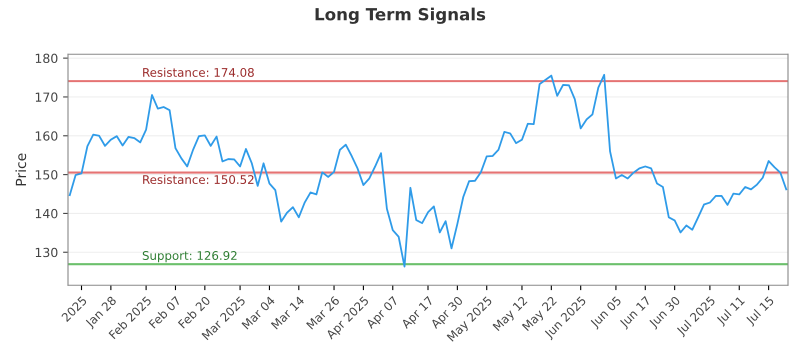 This screenshot has height=350, width=800. I want to click on y-axis-title: Price, so click(20, 170).